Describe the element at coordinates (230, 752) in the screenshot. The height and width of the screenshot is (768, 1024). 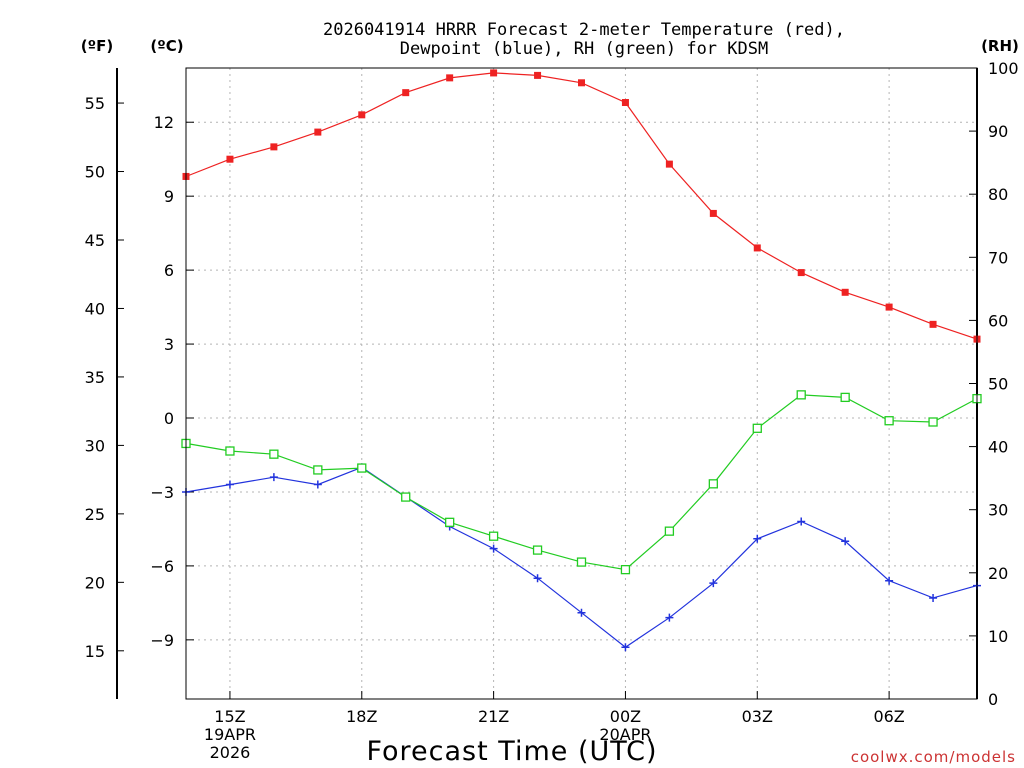
I see `time-tick-label: 2026` at that location.